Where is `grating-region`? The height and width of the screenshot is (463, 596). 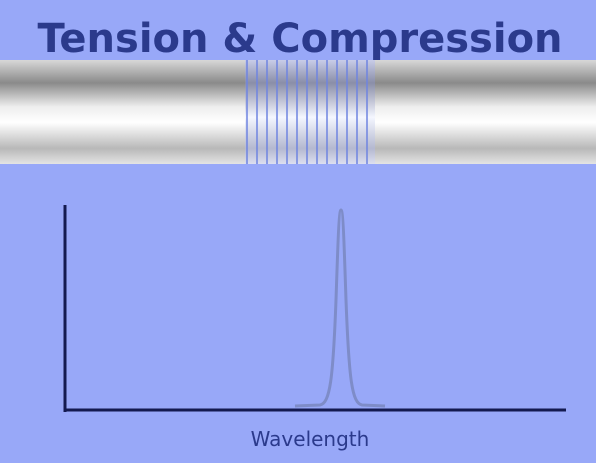 grating-region is located at coordinates (310, 112).